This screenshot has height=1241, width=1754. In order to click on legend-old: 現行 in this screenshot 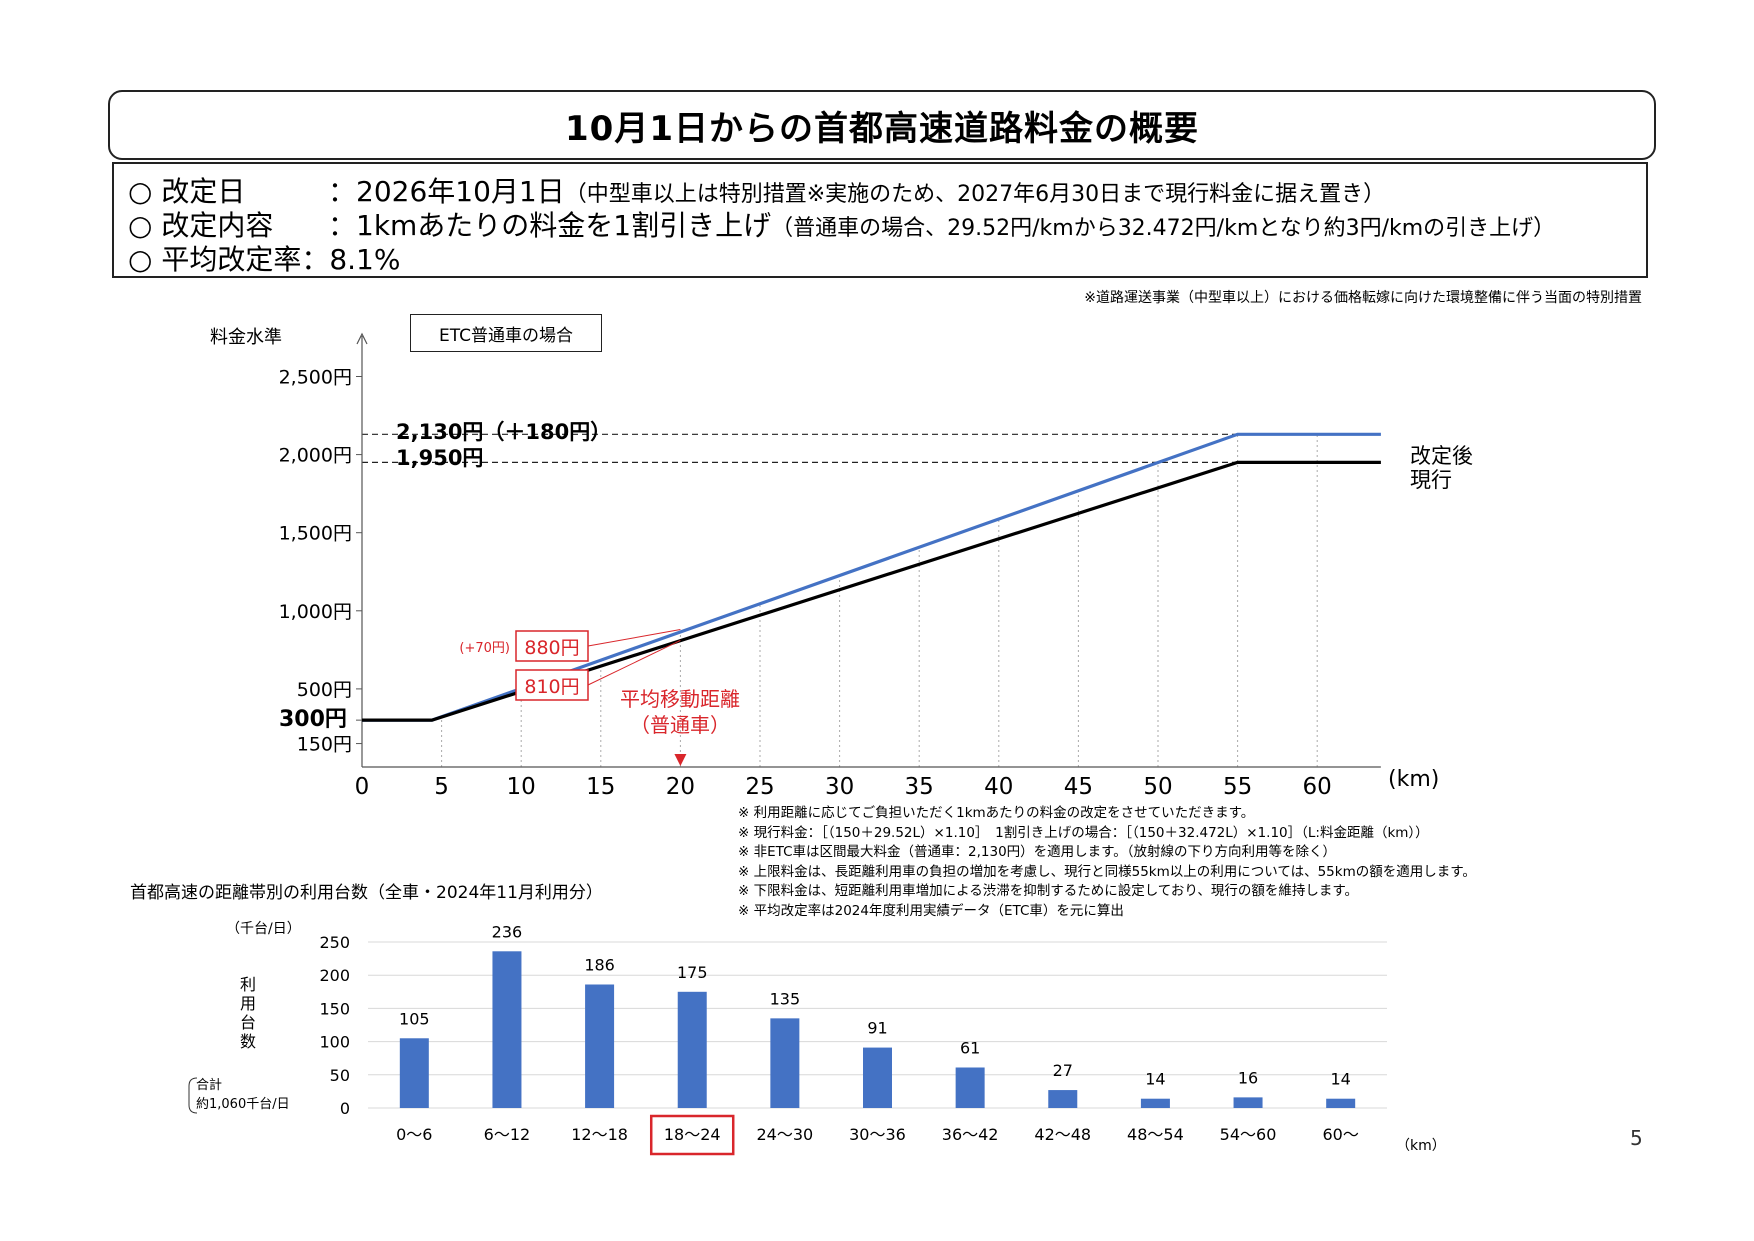, I will do `click(1431, 480)`.